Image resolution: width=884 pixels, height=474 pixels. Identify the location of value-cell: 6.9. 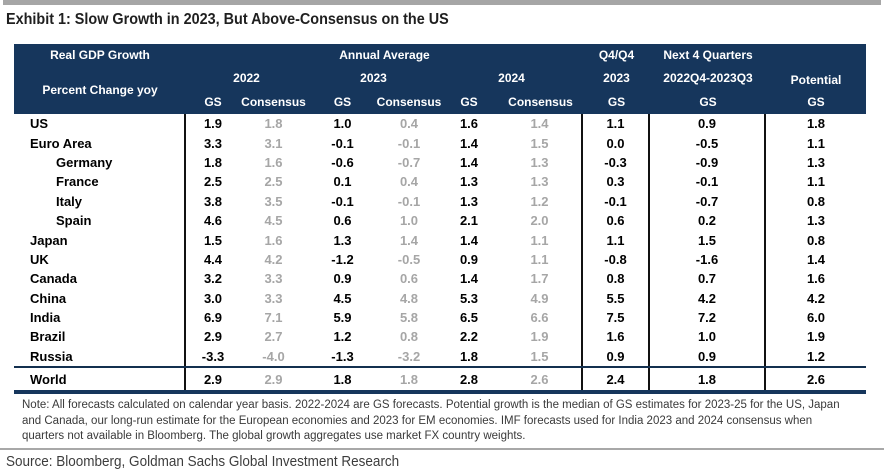
(213, 318).